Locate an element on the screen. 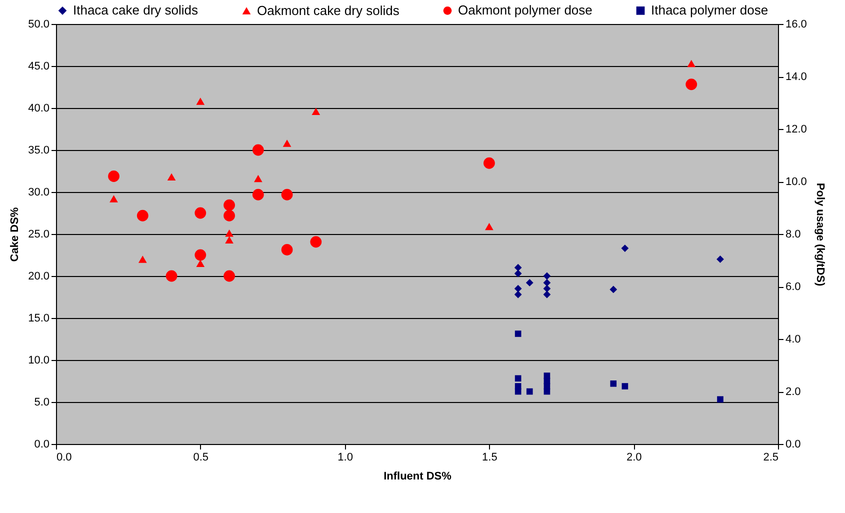  y-axis-title: Cake DS% is located at coordinates (15, 234).